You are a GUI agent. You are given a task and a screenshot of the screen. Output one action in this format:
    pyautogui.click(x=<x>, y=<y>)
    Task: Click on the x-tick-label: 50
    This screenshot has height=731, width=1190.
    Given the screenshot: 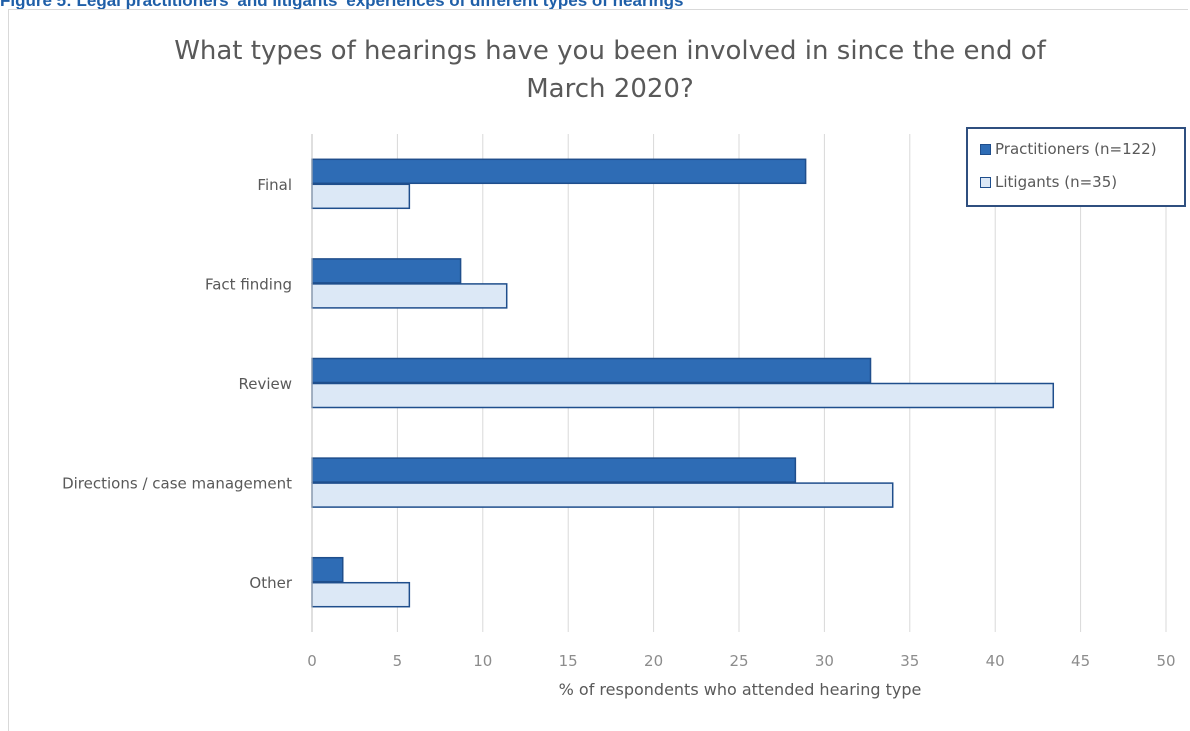 What is the action you would take?
    pyautogui.click(x=1165, y=661)
    